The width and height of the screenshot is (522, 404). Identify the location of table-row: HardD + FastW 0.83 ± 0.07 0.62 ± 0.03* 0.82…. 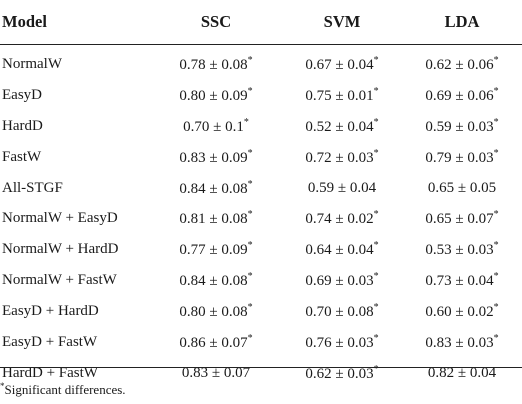
(261, 373).